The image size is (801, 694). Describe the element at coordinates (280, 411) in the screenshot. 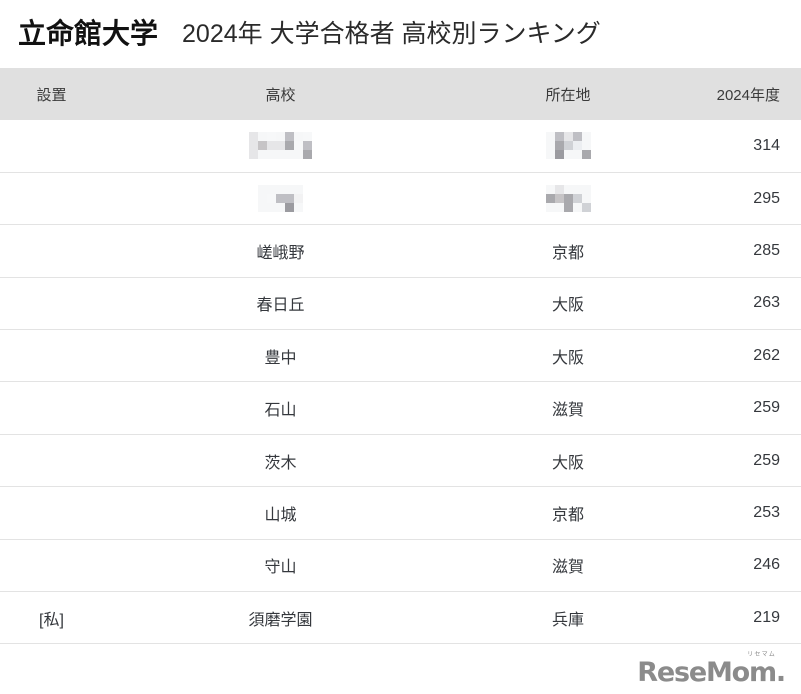

I see `cell-school: 石山` at that location.